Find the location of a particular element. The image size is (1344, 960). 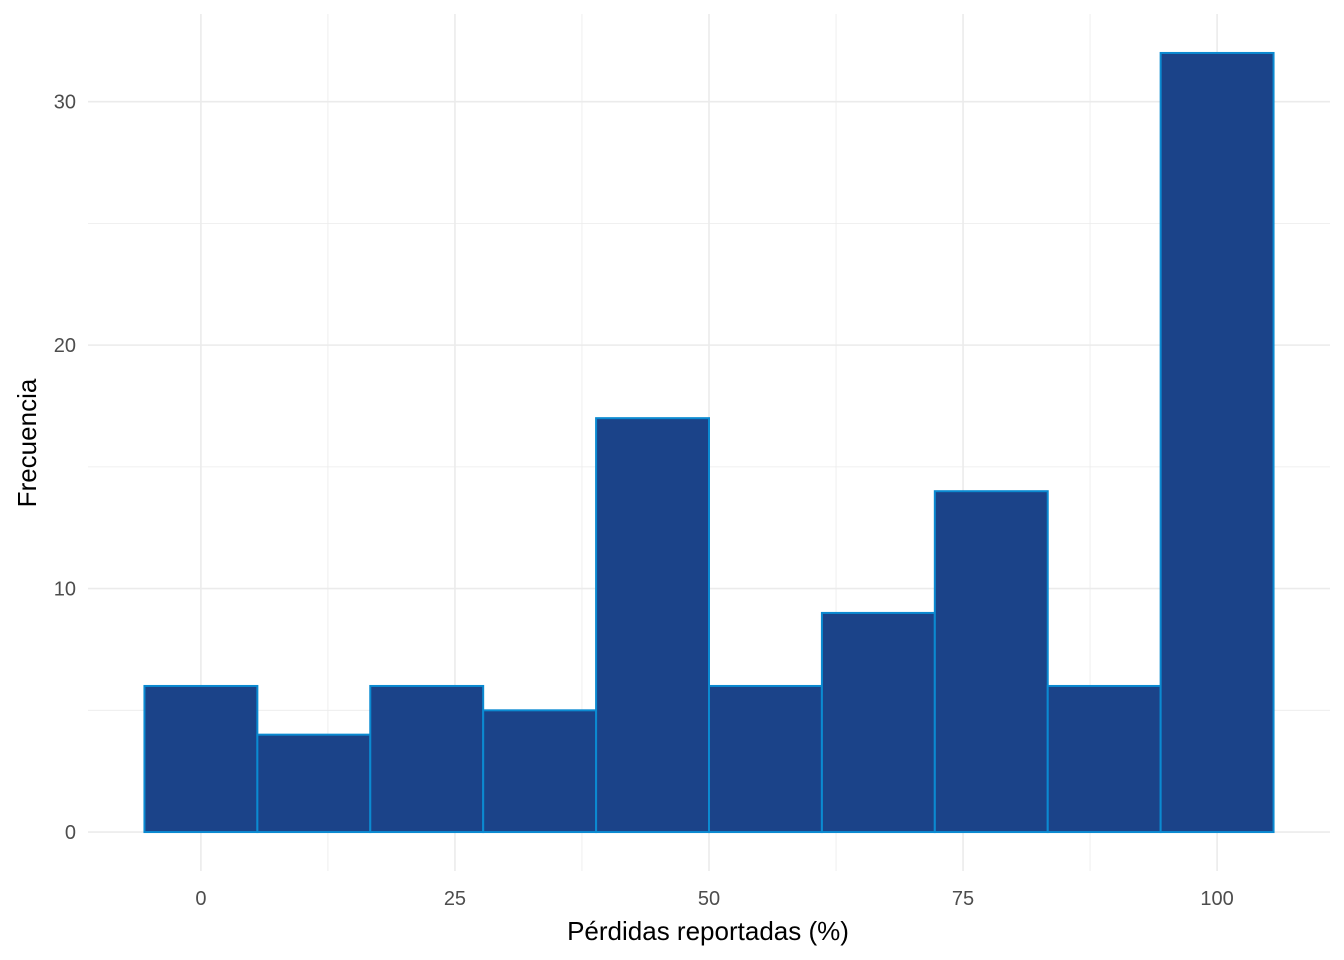

y-tick-label: 0 is located at coordinates (70, 833).